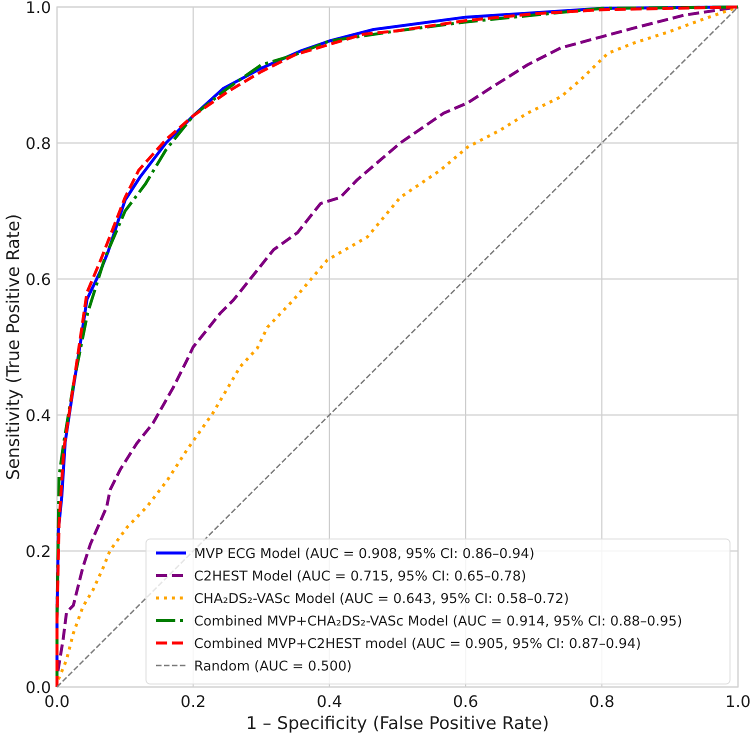  I want to click on x-tick-label: 0.4, so click(329, 701).